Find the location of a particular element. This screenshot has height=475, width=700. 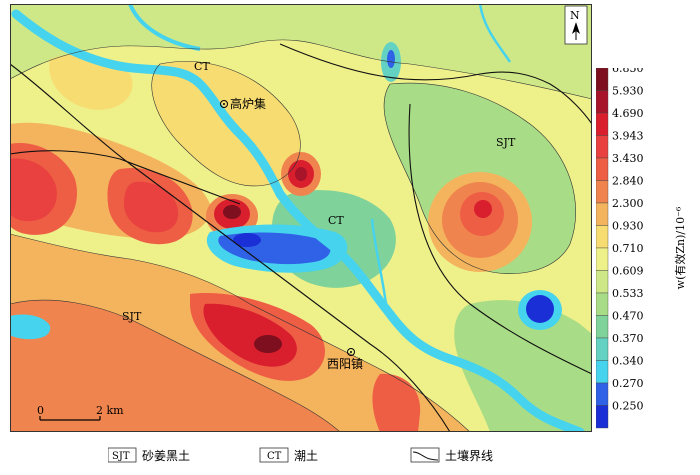

low-north-core is located at coordinates (391, 59).